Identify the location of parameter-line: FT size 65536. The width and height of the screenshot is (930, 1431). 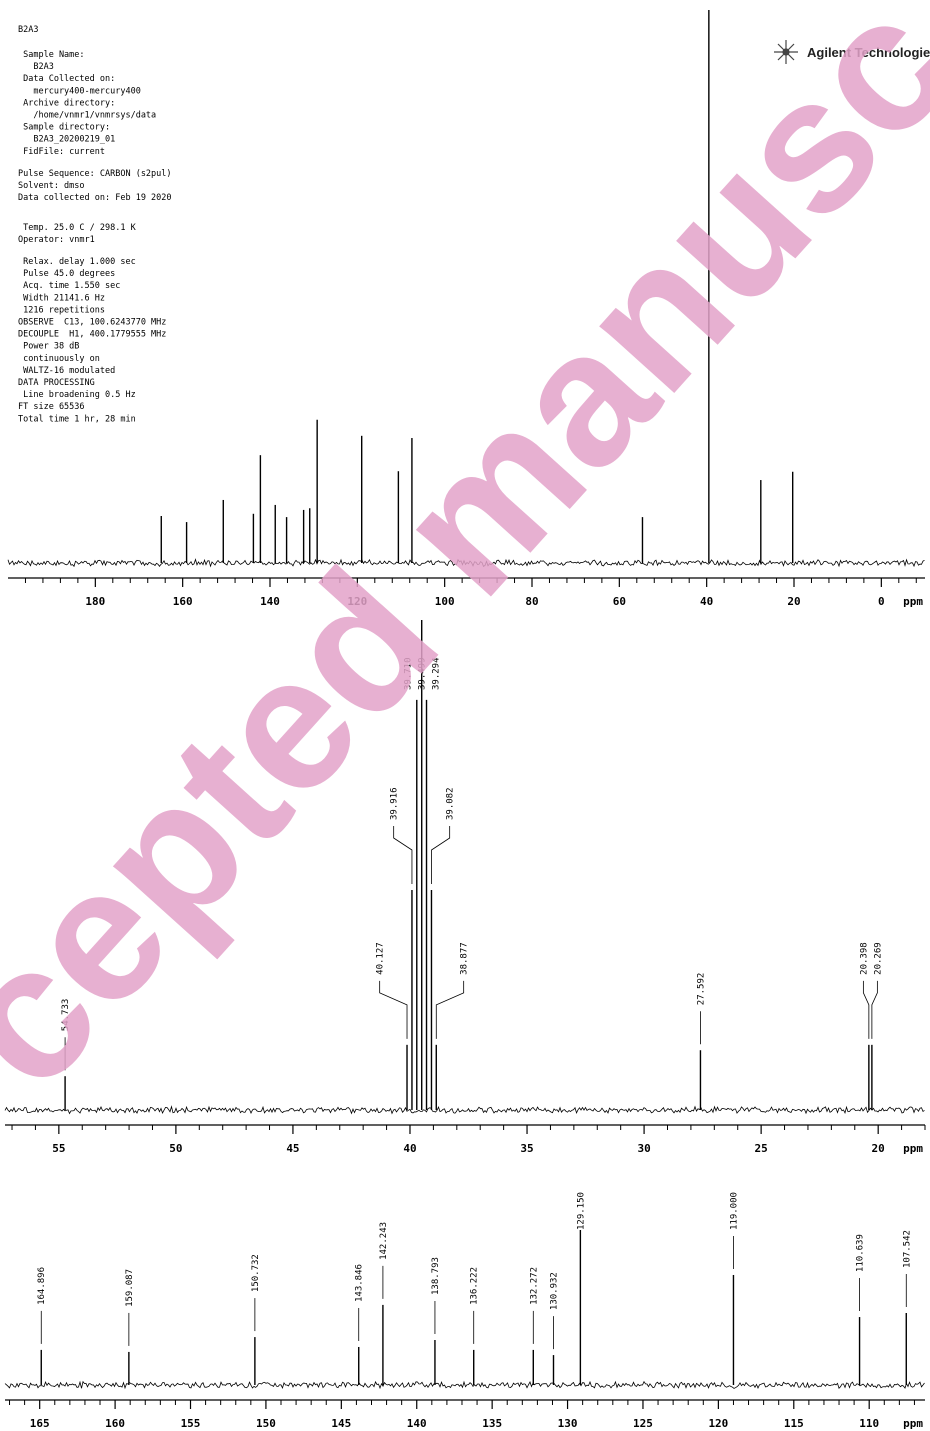
(51, 407).